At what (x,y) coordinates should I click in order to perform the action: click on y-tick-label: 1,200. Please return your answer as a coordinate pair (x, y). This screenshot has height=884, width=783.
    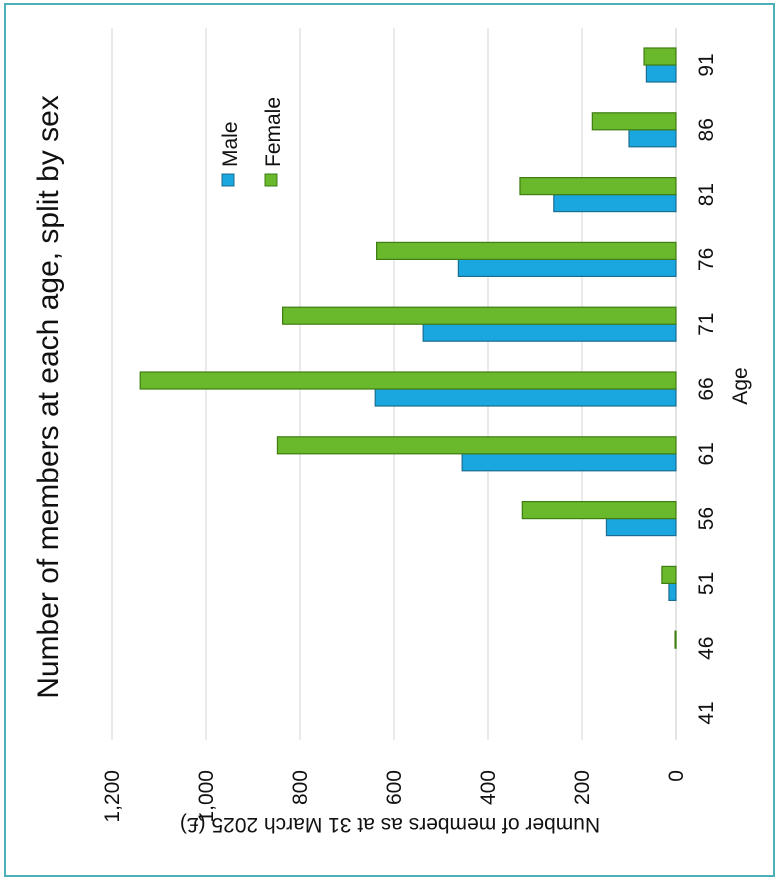
    Looking at the image, I should click on (112, 796).